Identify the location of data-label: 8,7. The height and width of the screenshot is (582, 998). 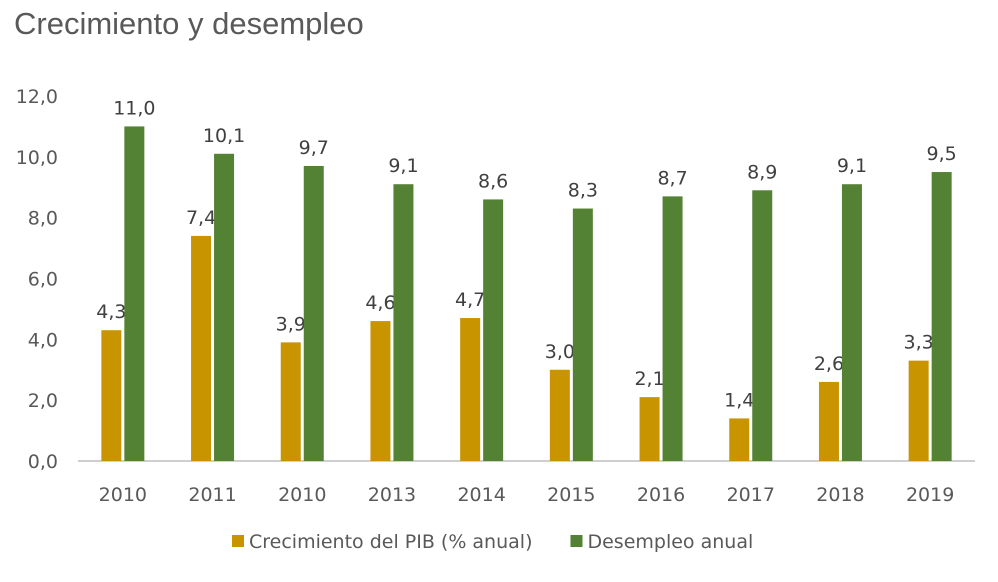
(672, 178).